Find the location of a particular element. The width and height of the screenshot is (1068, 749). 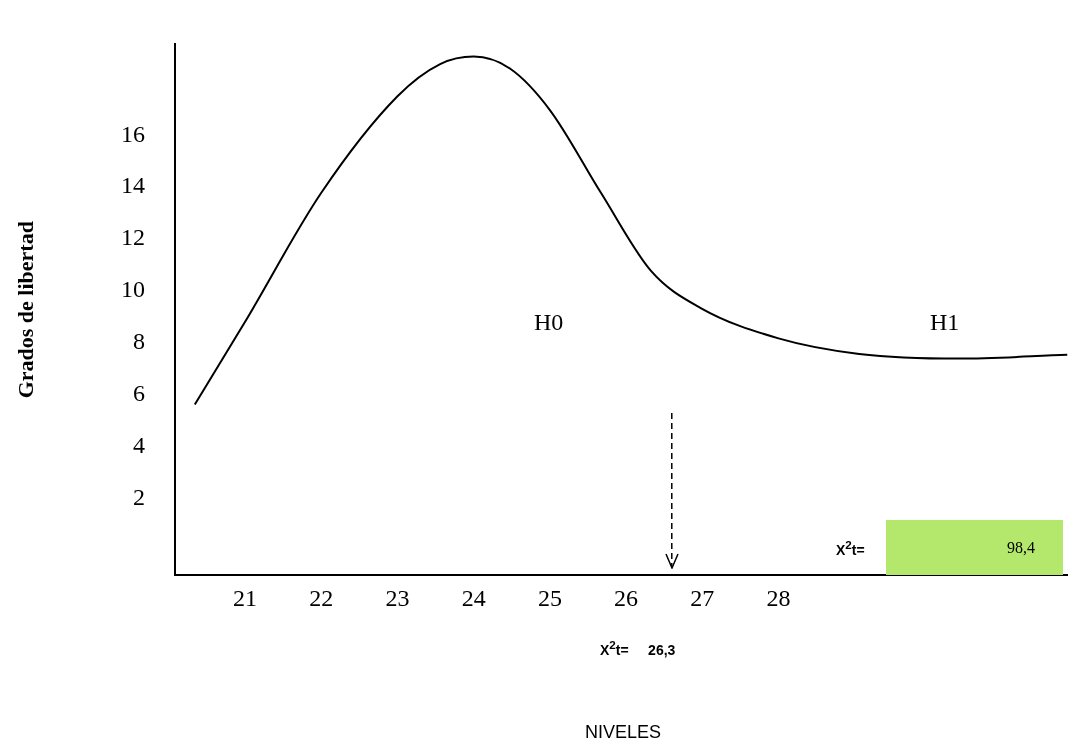

text: X$^{2}$t= 26,3 is located at coordinates (638, 648).